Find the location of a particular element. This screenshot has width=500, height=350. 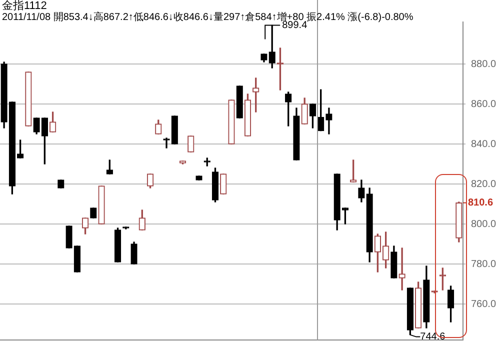

y-tick-label: 760.0 is located at coordinates (483, 304).